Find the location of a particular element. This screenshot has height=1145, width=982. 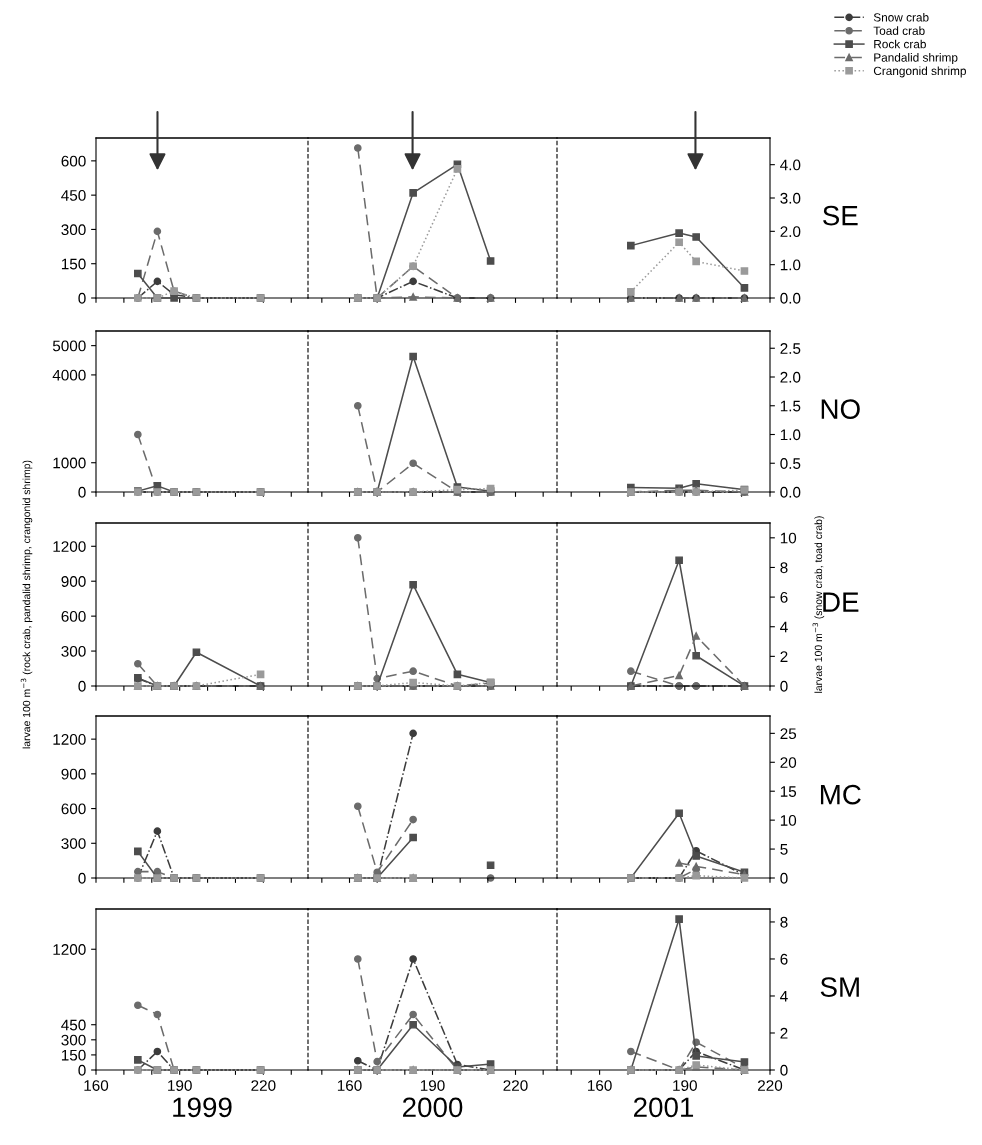

text: SM is located at coordinates (839, 987).